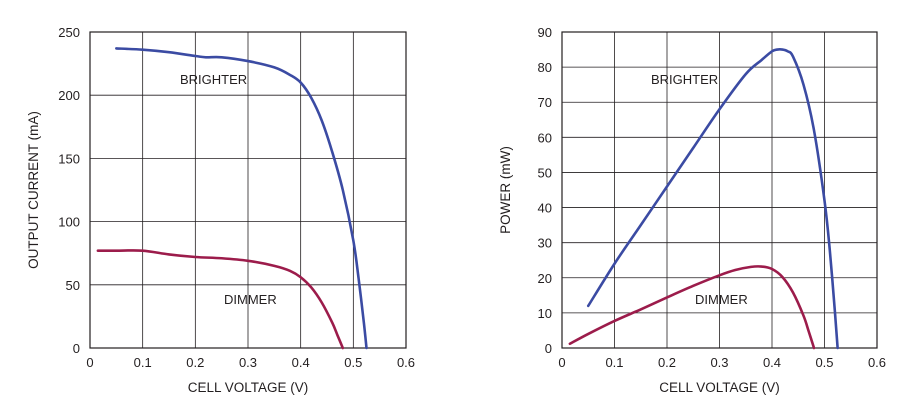 This screenshot has width=913, height=407. What do you see at coordinates (69, 222) in the screenshot?
I see `y-tick-label: 100` at bounding box center [69, 222].